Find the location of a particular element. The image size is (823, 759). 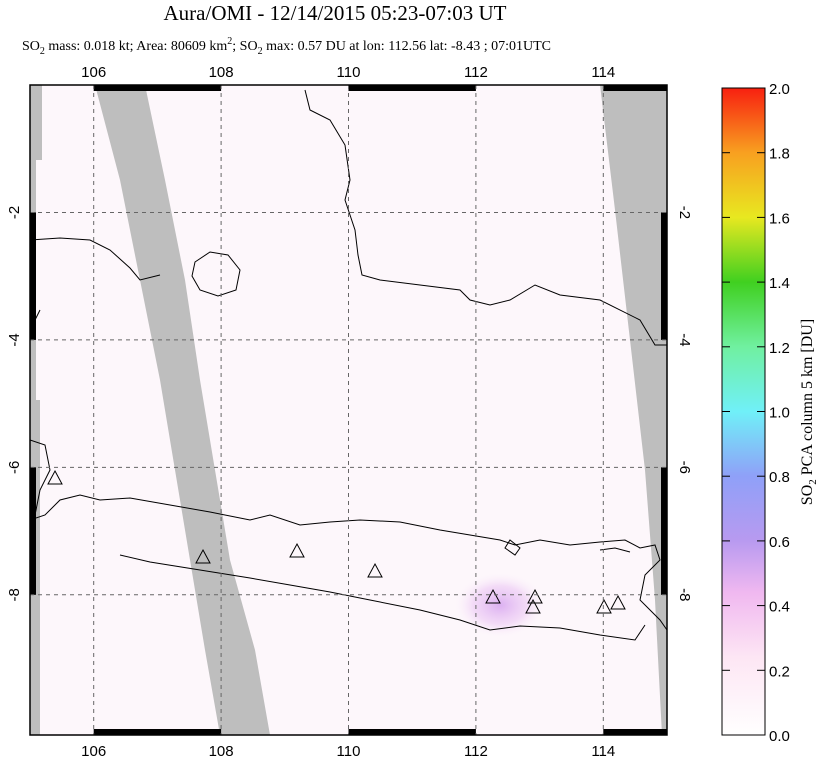

colorbar-tick-label: 2.0 is located at coordinates (779, 89).